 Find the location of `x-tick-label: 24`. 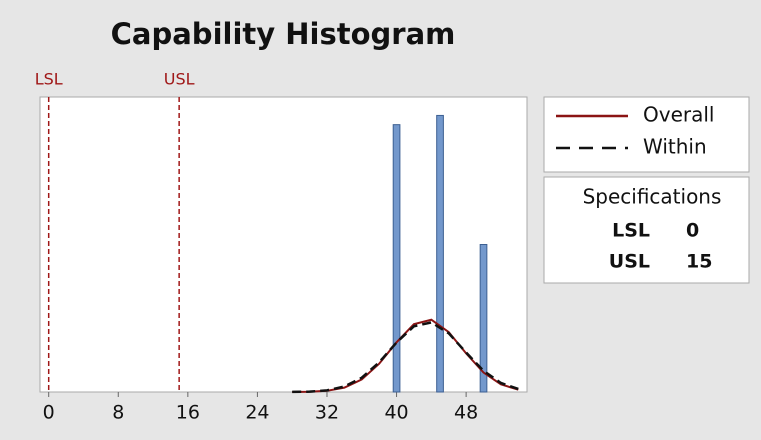

x-tick-label: 24 is located at coordinates (257, 413).